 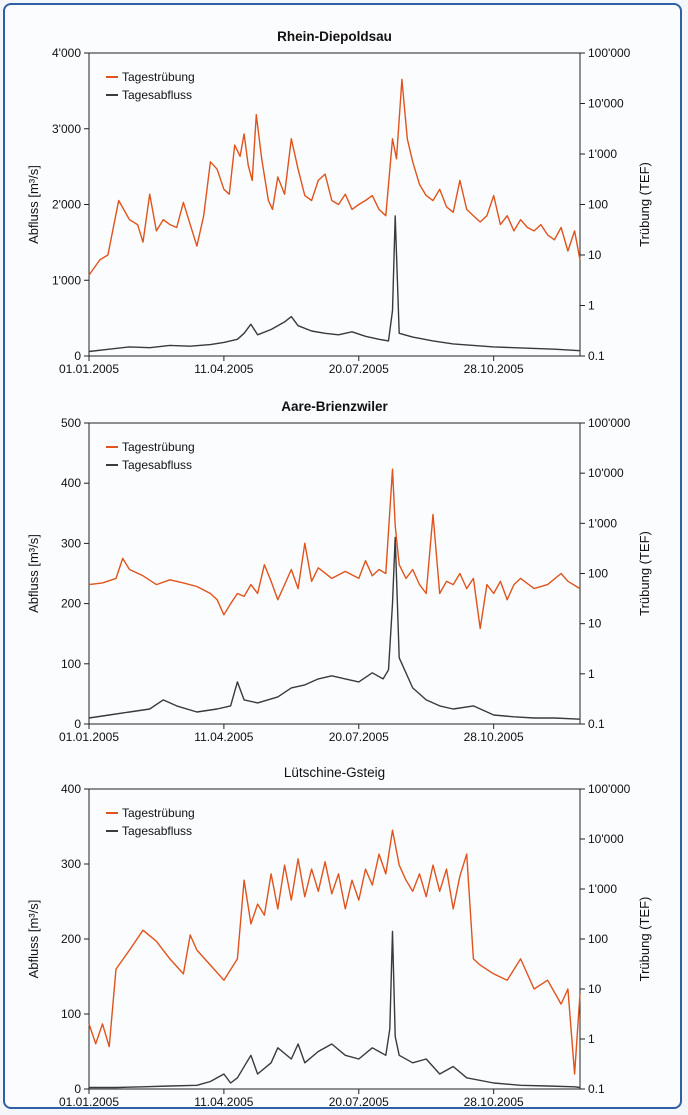 I want to click on left-tick-label: 4'000, so click(x=66, y=53).